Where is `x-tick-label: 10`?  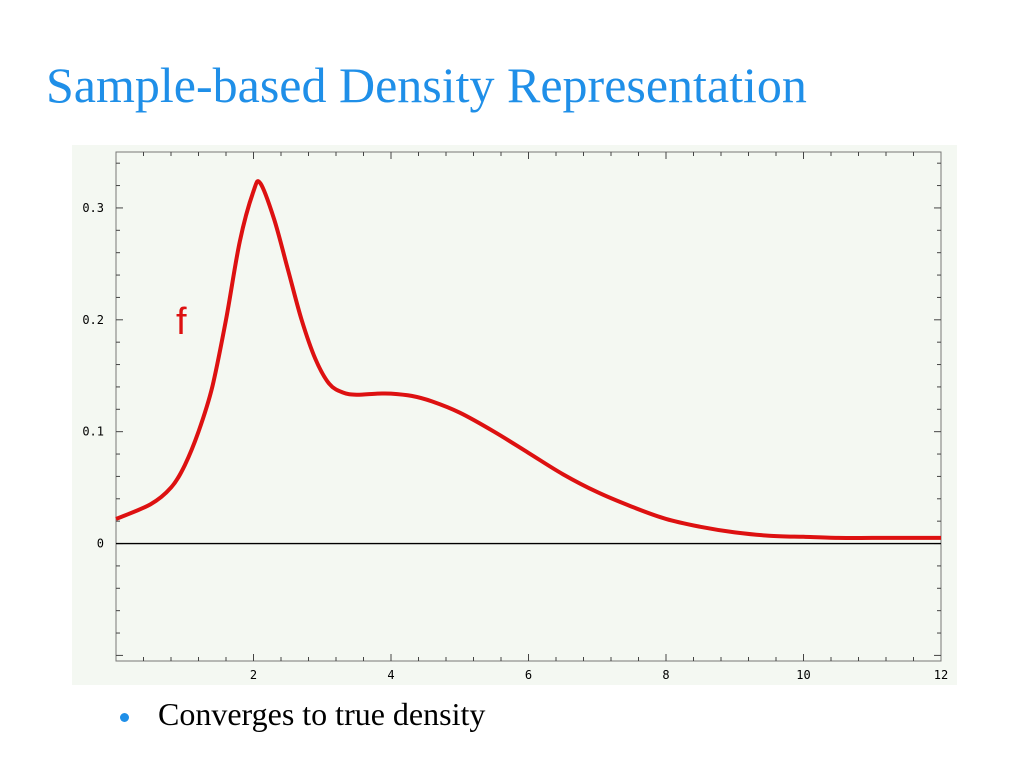 x-tick-label: 10 is located at coordinates (803, 675).